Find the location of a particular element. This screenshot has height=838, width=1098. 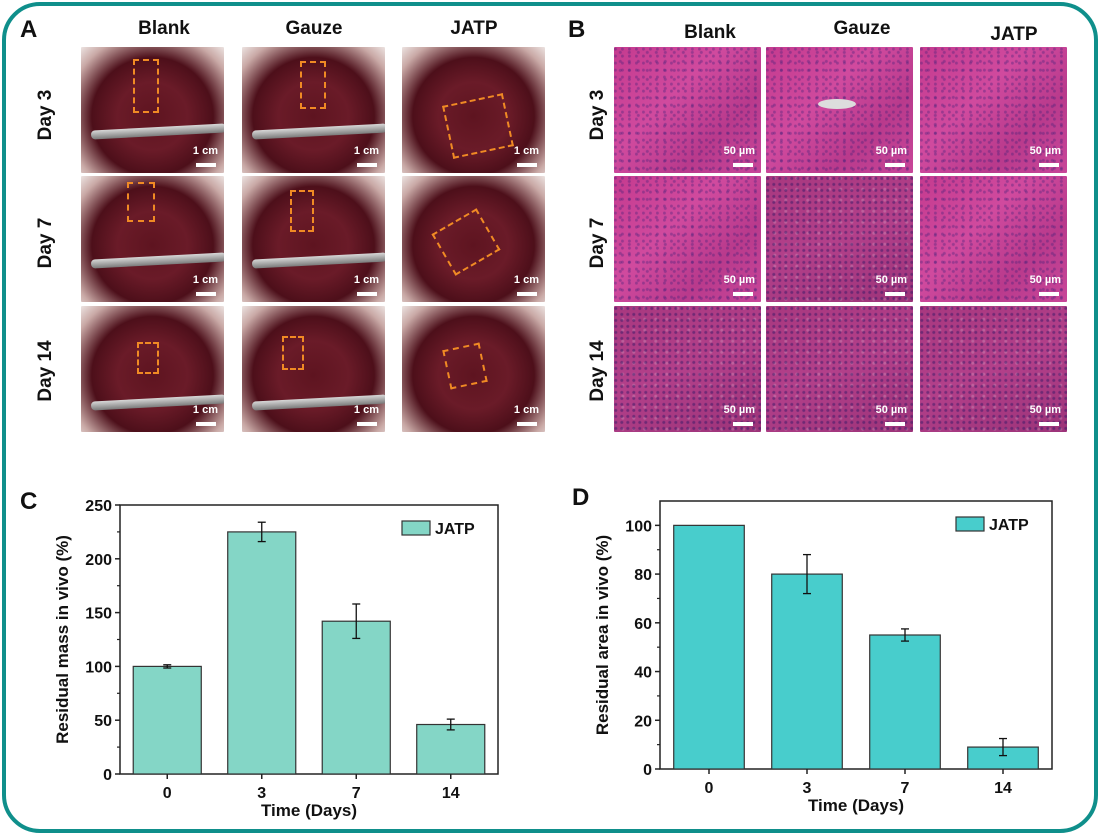

y-tick-label: 80 is located at coordinates (643, 575).